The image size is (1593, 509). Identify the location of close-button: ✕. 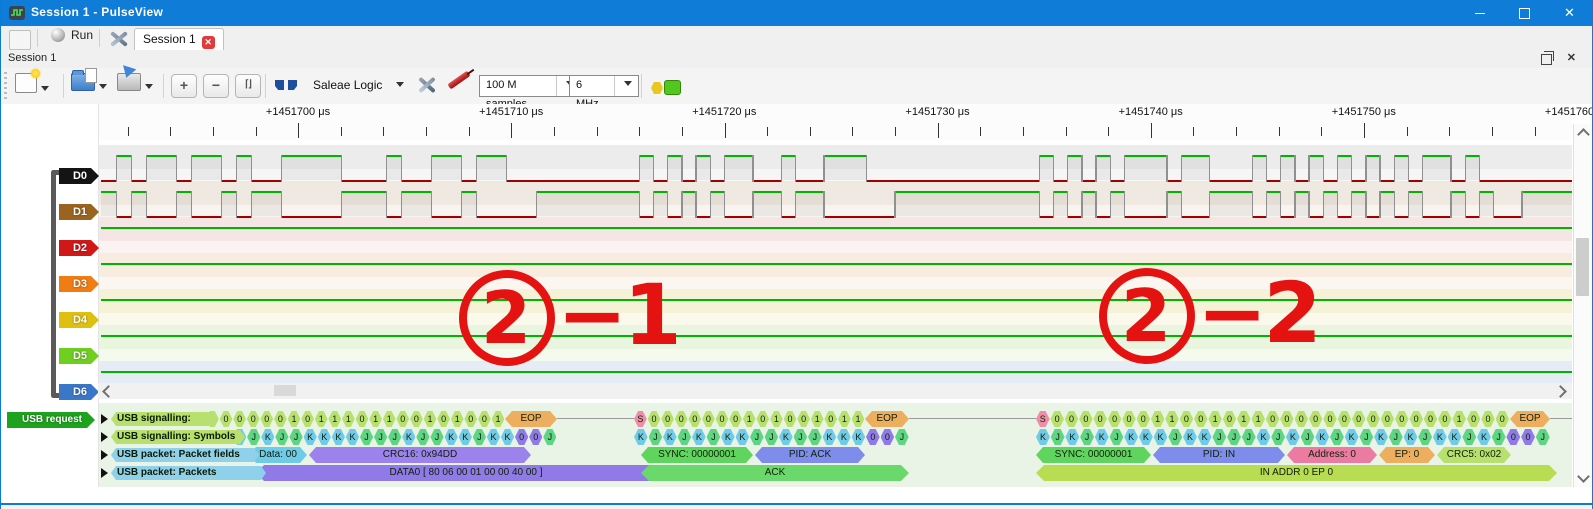
(1569, 12).